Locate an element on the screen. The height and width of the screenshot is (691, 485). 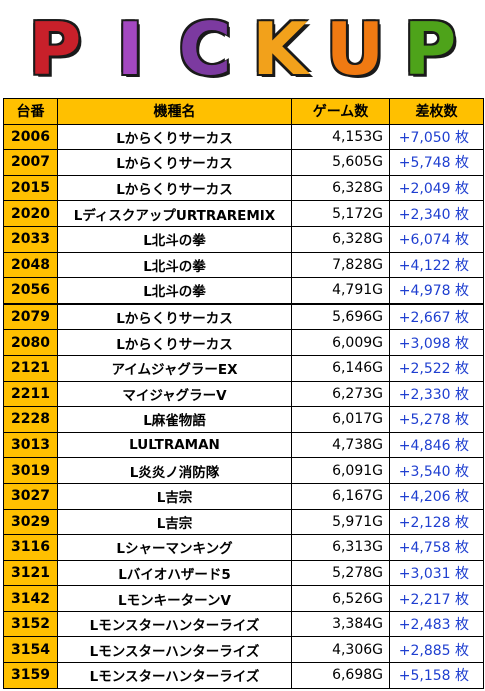
game-count-cell: 5,278G is located at coordinates (340, 573).